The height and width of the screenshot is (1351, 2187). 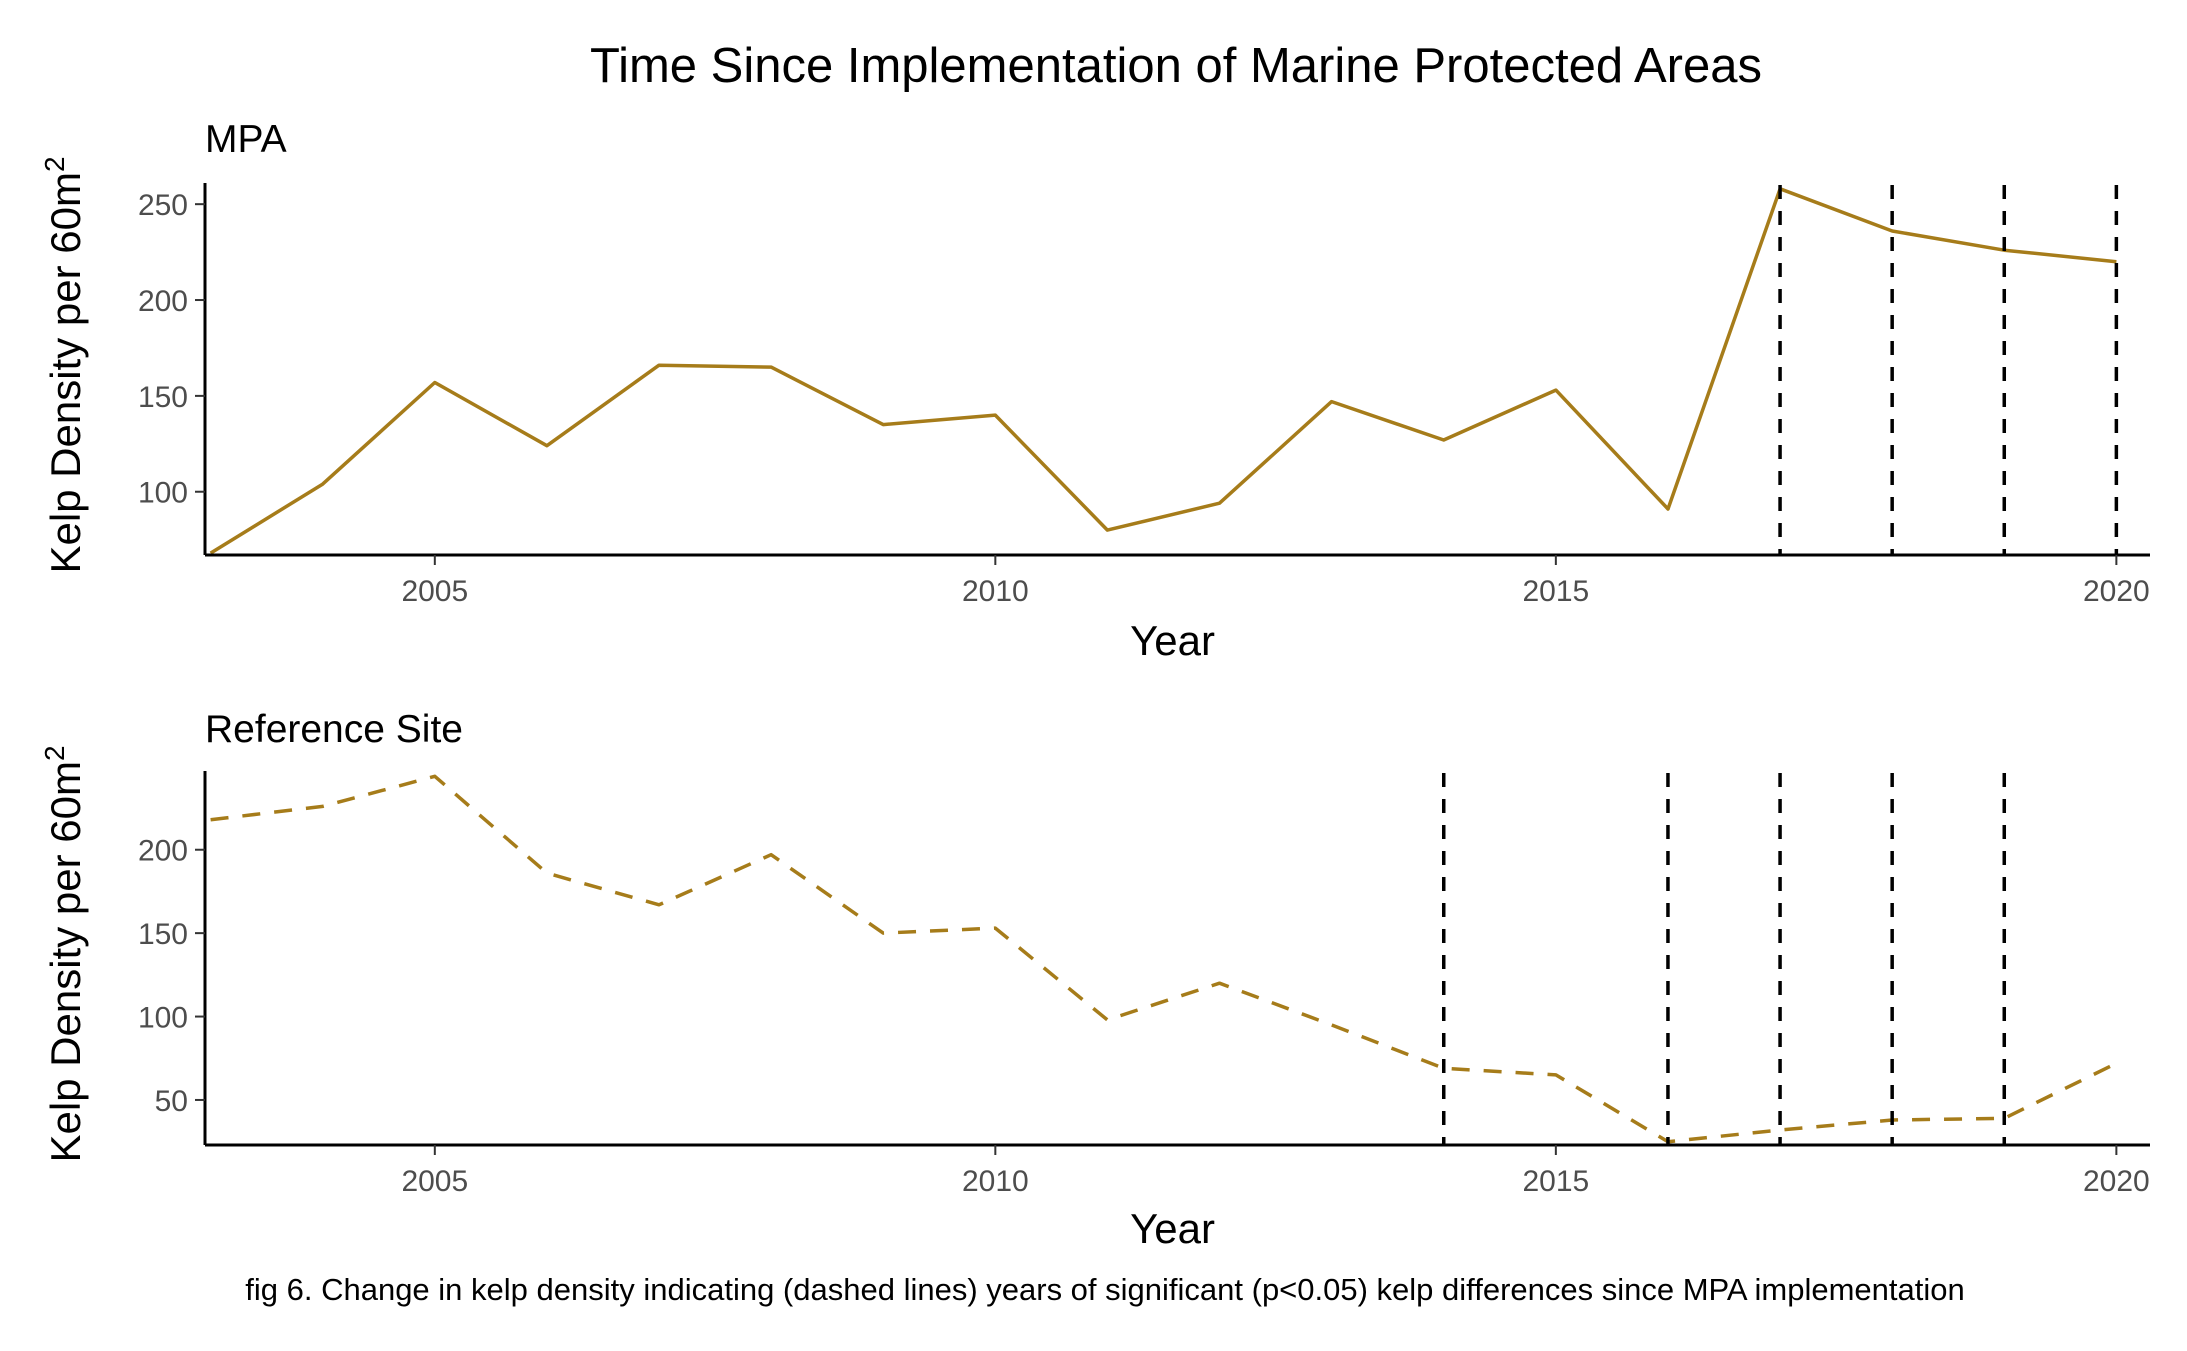 What do you see at coordinates (334, 729) in the screenshot?
I see `panel-title: Reference Site` at bounding box center [334, 729].